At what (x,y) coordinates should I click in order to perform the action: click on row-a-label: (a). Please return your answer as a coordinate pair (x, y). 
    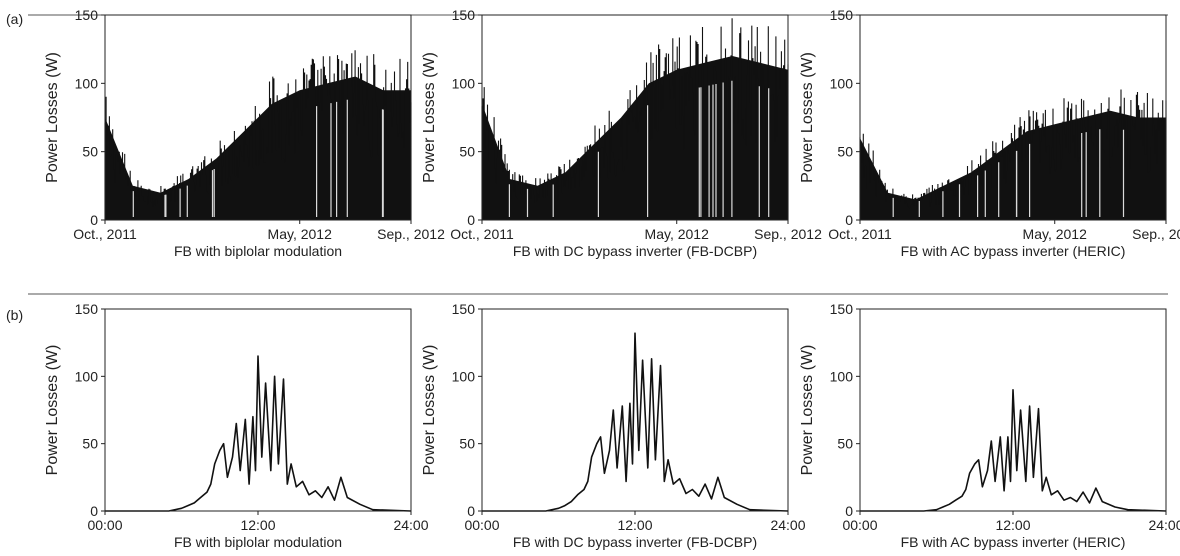
    Looking at the image, I should click on (14, 19).